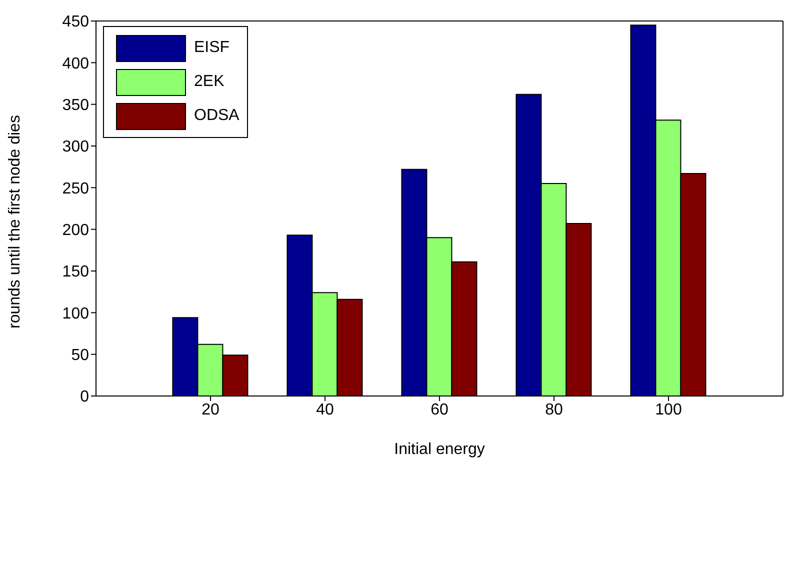 The width and height of the screenshot is (785, 573). I want to click on y-tick-label: 0, so click(85, 397).